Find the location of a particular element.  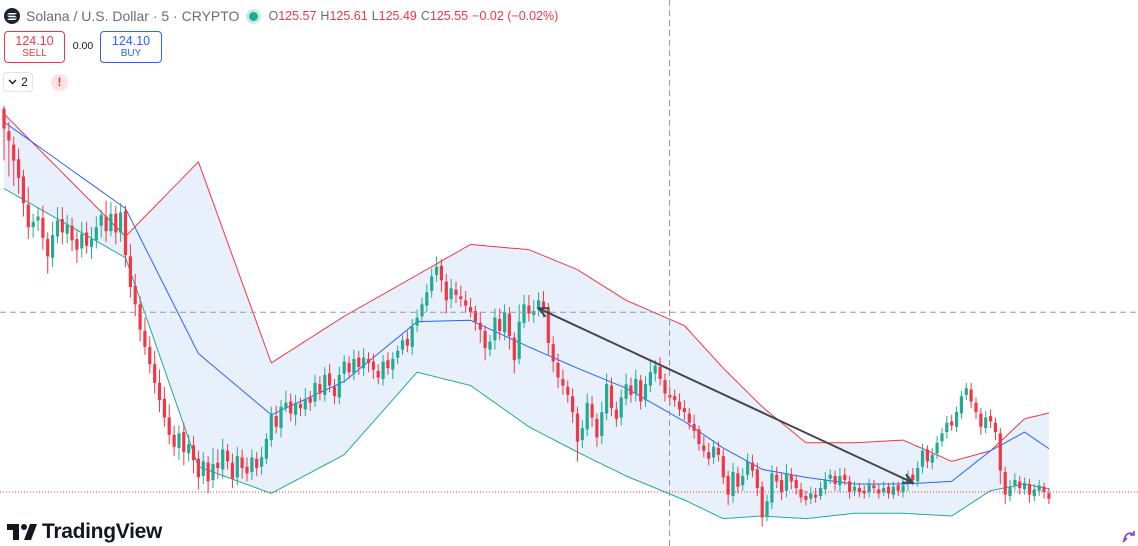

solana-icon is located at coordinates (12, 16).